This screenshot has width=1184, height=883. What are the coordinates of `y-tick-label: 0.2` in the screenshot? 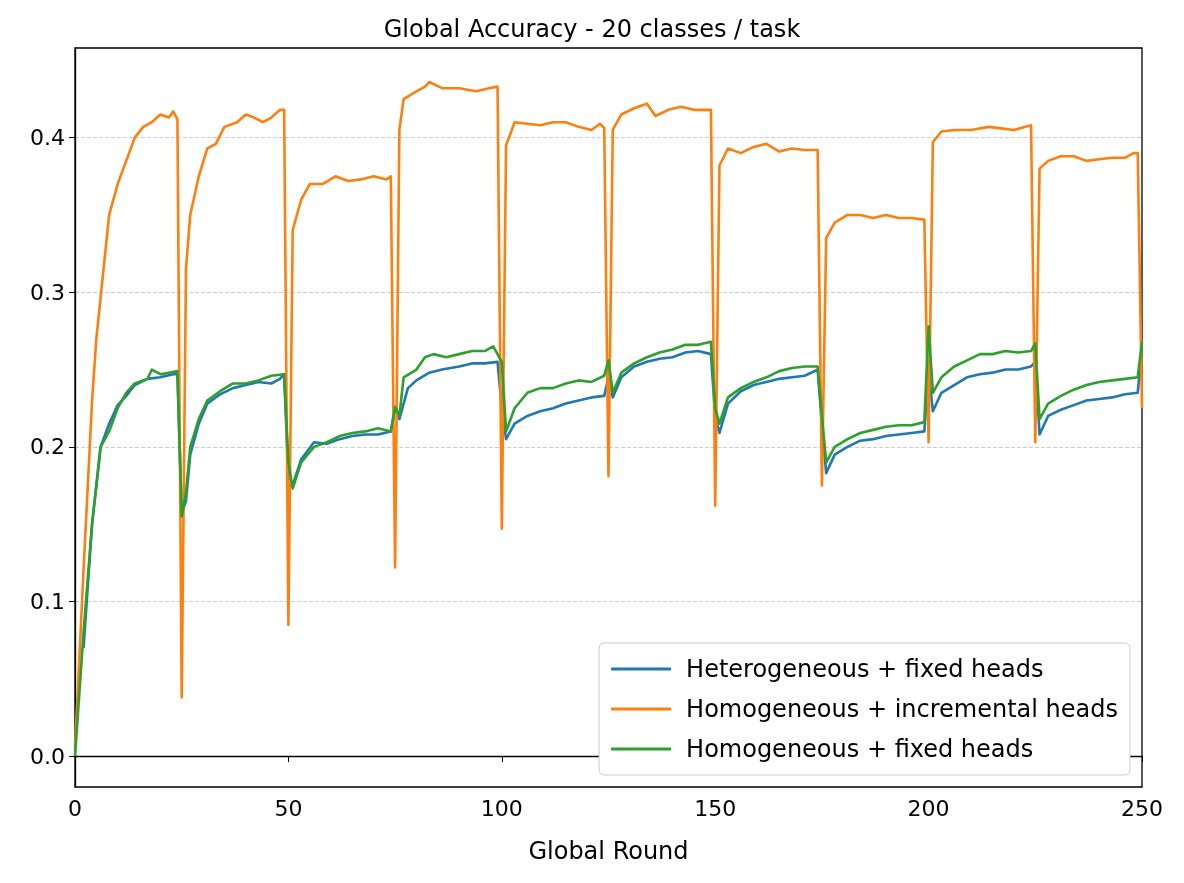 It's located at (47, 447).